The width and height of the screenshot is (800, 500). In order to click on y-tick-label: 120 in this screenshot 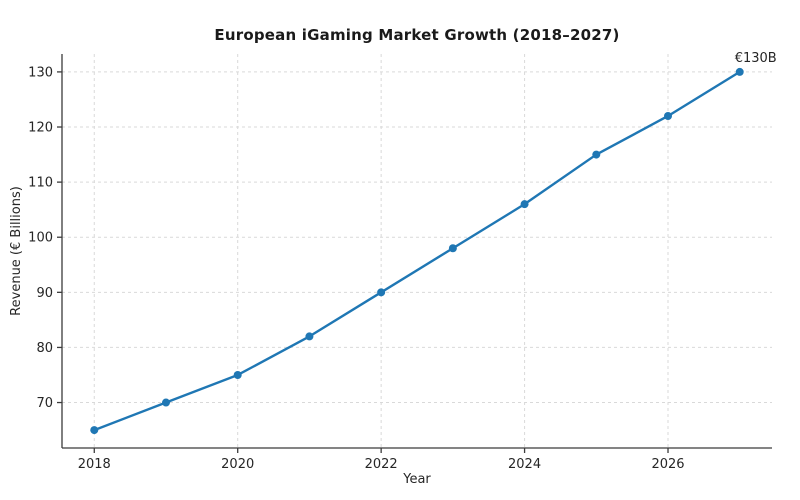, I will do `click(40, 128)`.